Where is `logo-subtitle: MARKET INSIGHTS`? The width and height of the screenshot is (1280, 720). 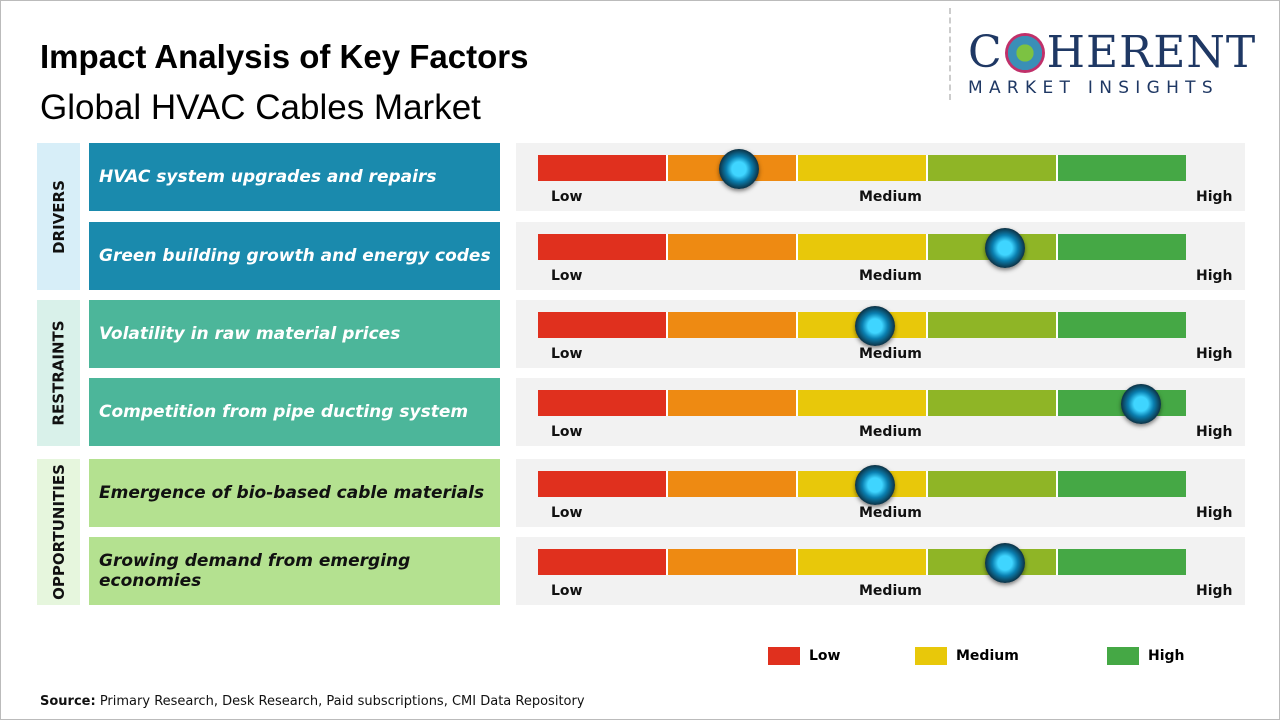
logo-subtitle: MARKET INSIGHTS is located at coordinates (1093, 88).